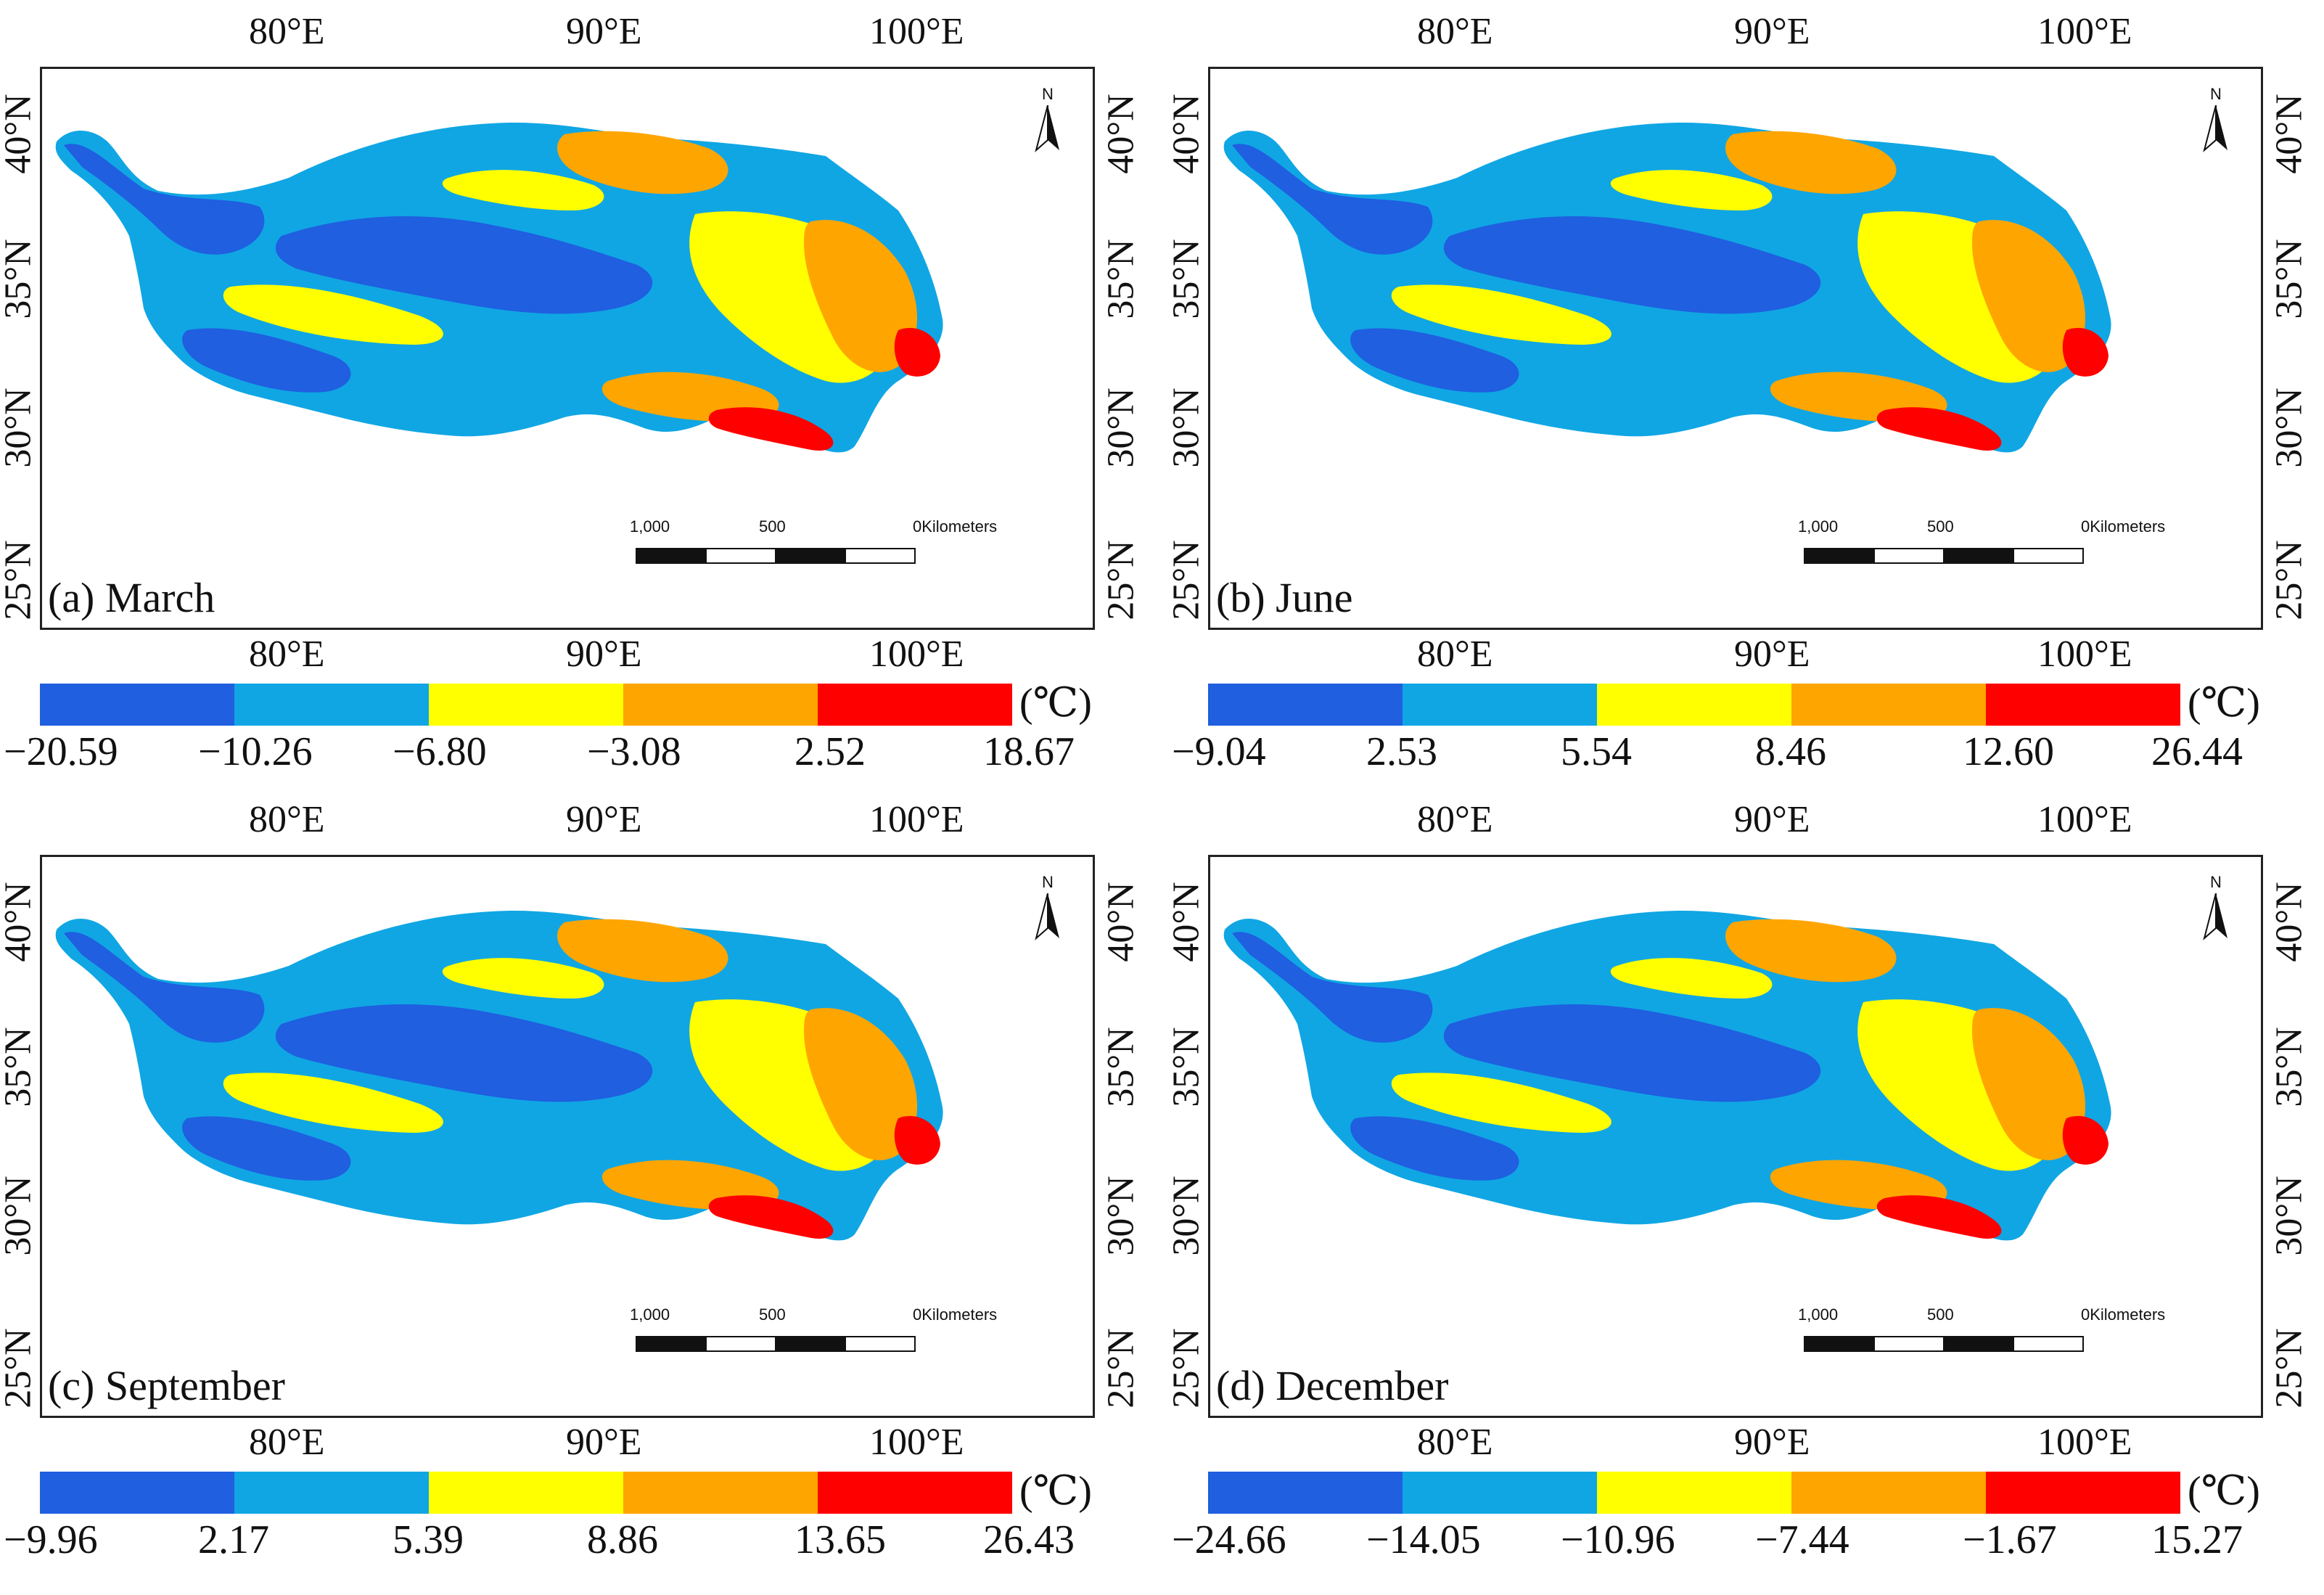  What do you see at coordinates (1029, 751) in the screenshot?
I see `legend-break: 18.67` at bounding box center [1029, 751].